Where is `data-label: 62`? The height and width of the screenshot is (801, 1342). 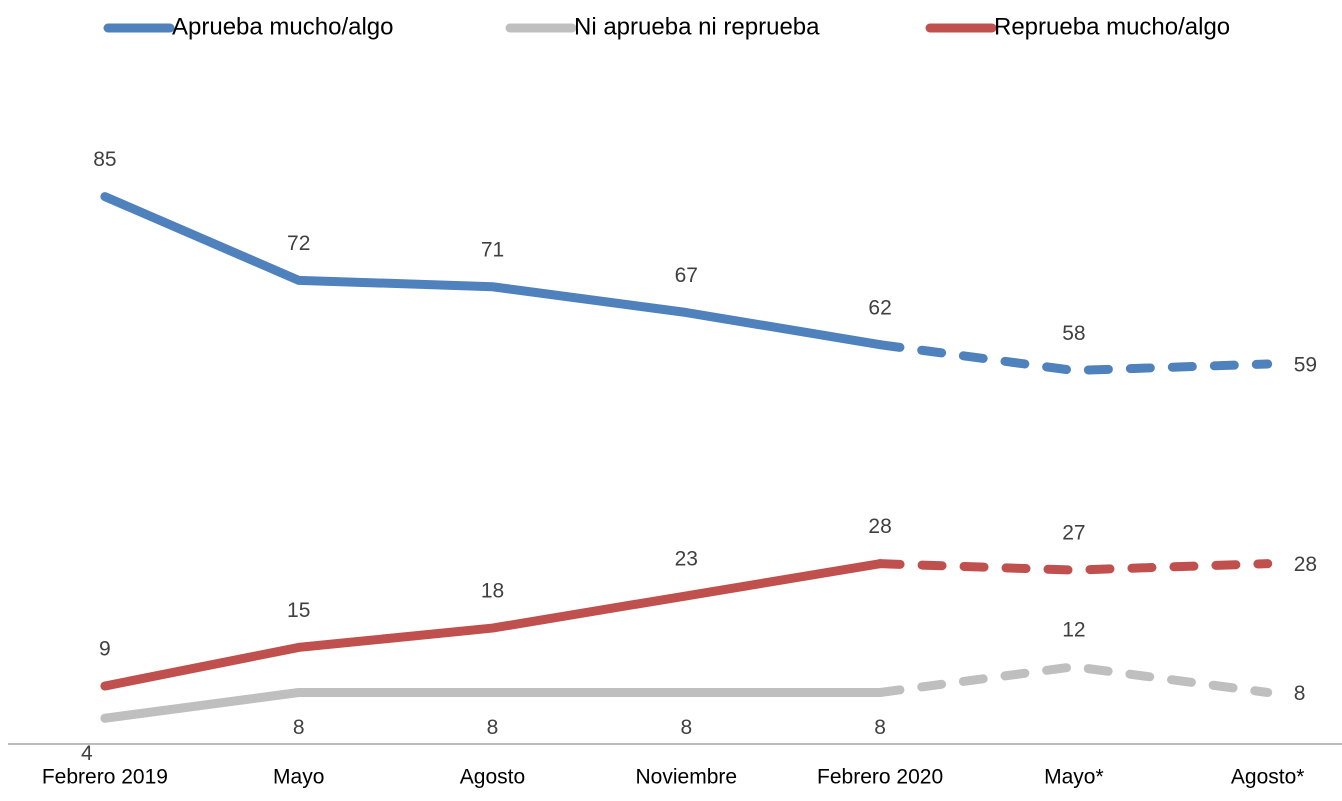
data-label: 62 is located at coordinates (879, 307).